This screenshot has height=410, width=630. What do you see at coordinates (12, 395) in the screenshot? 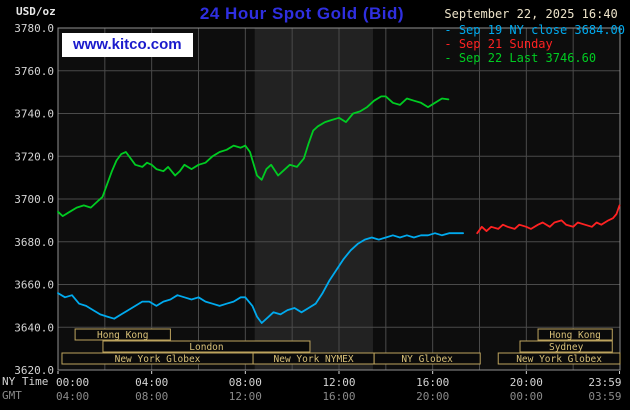
I see `gmt-axis-name: GMT` at bounding box center [12, 395].